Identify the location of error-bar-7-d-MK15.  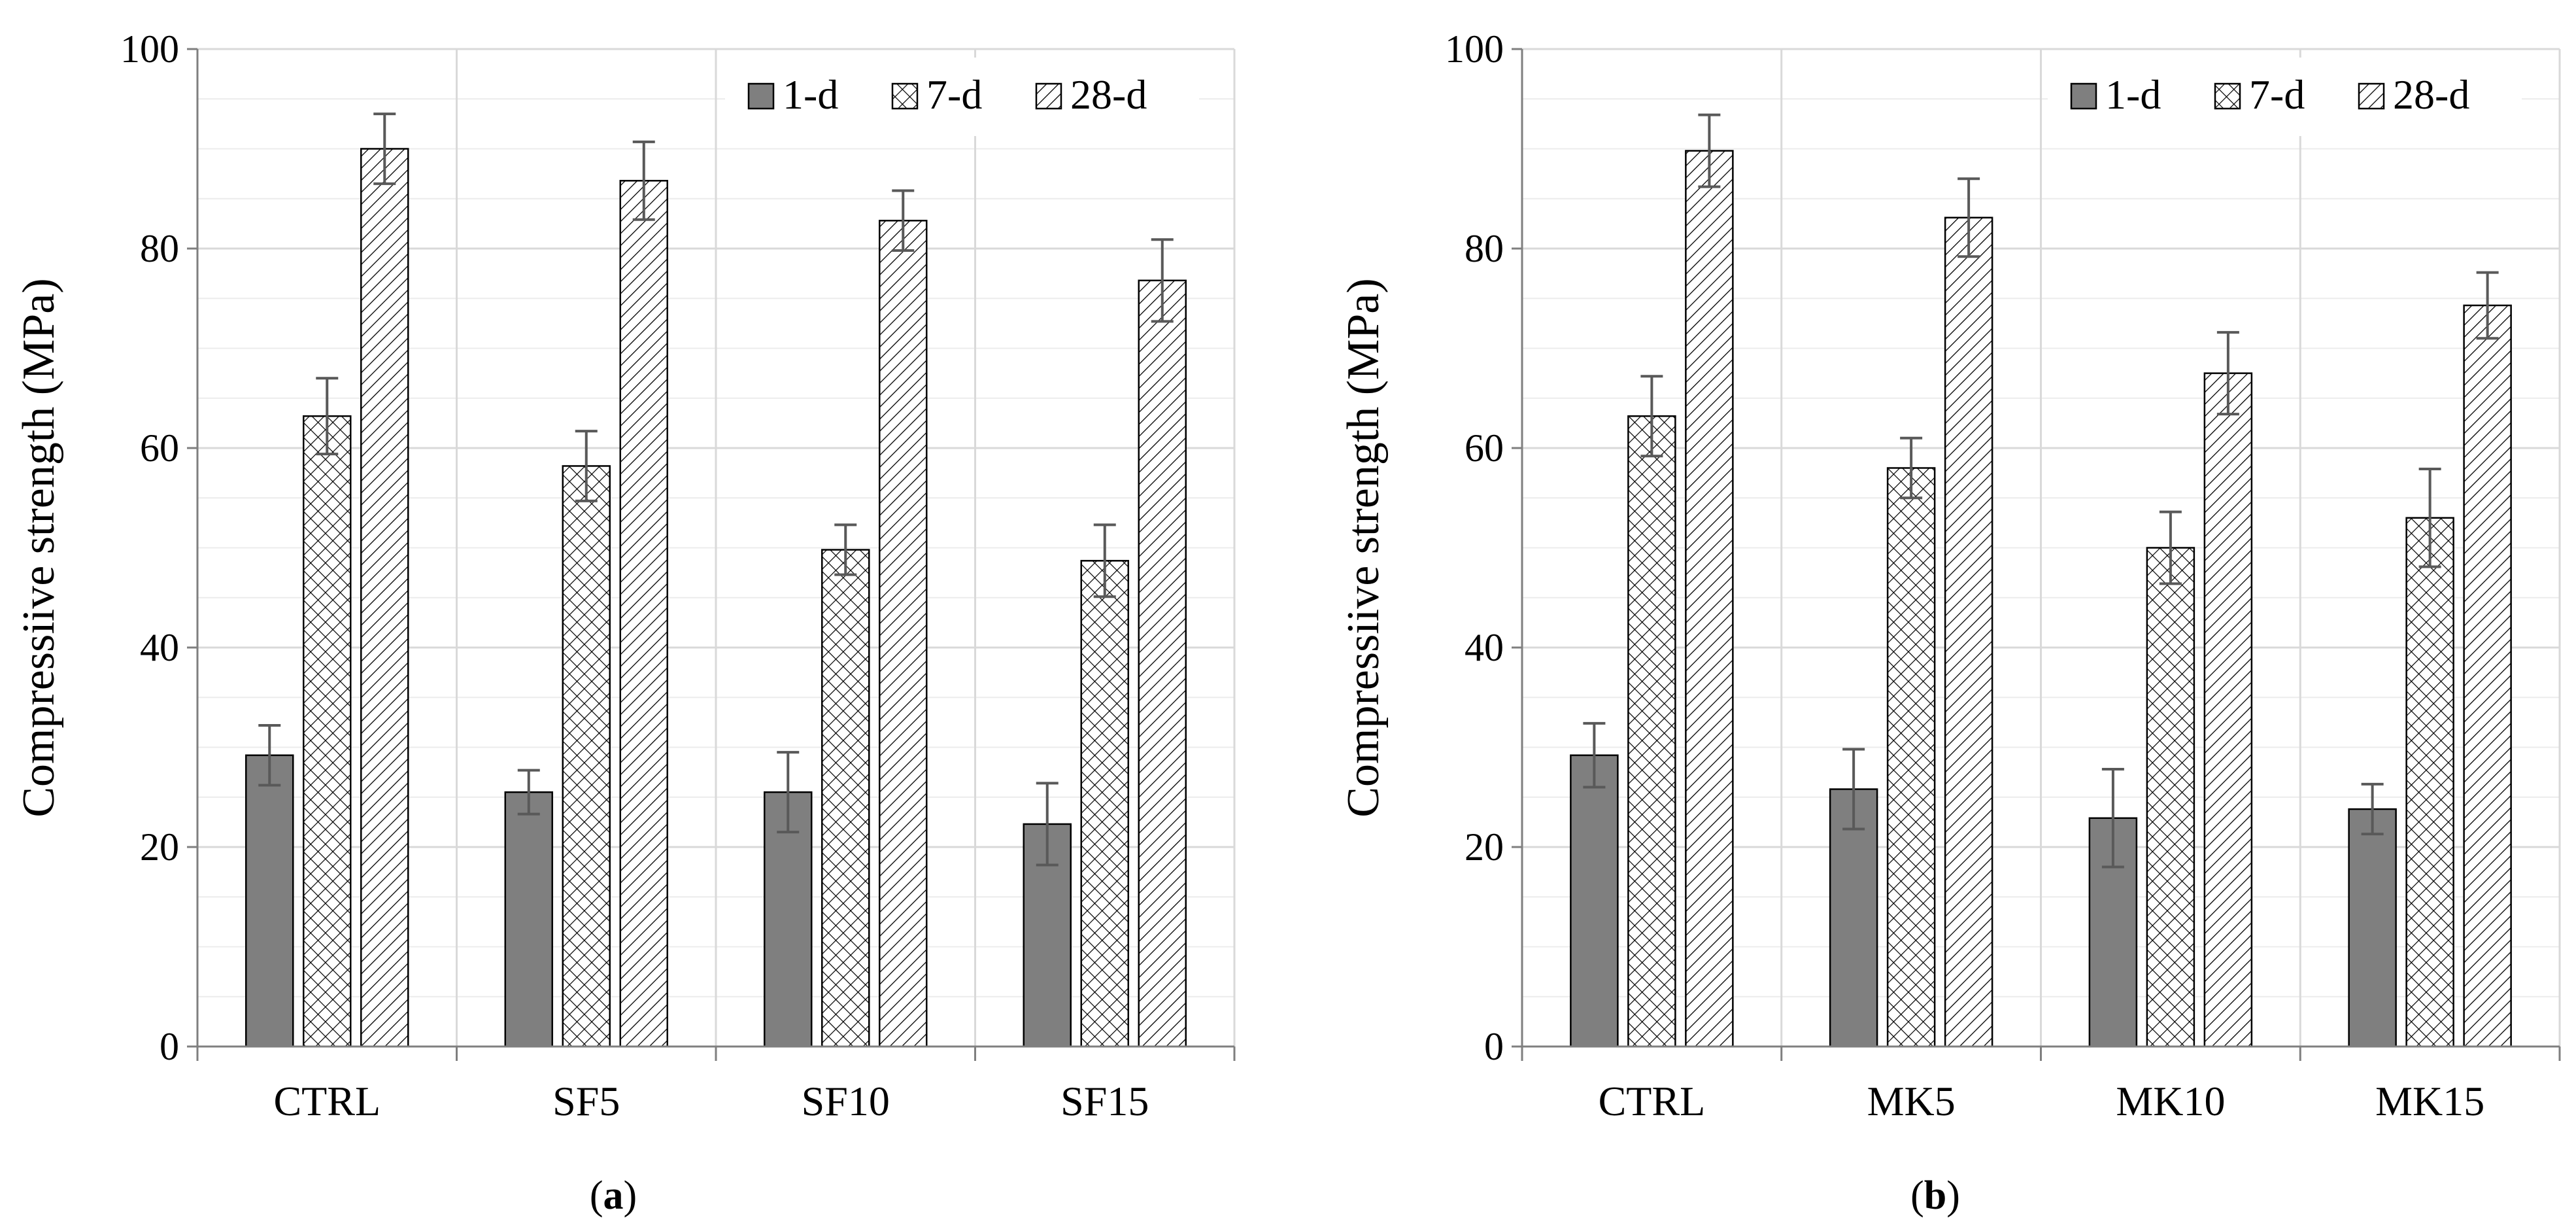
(2429, 518).